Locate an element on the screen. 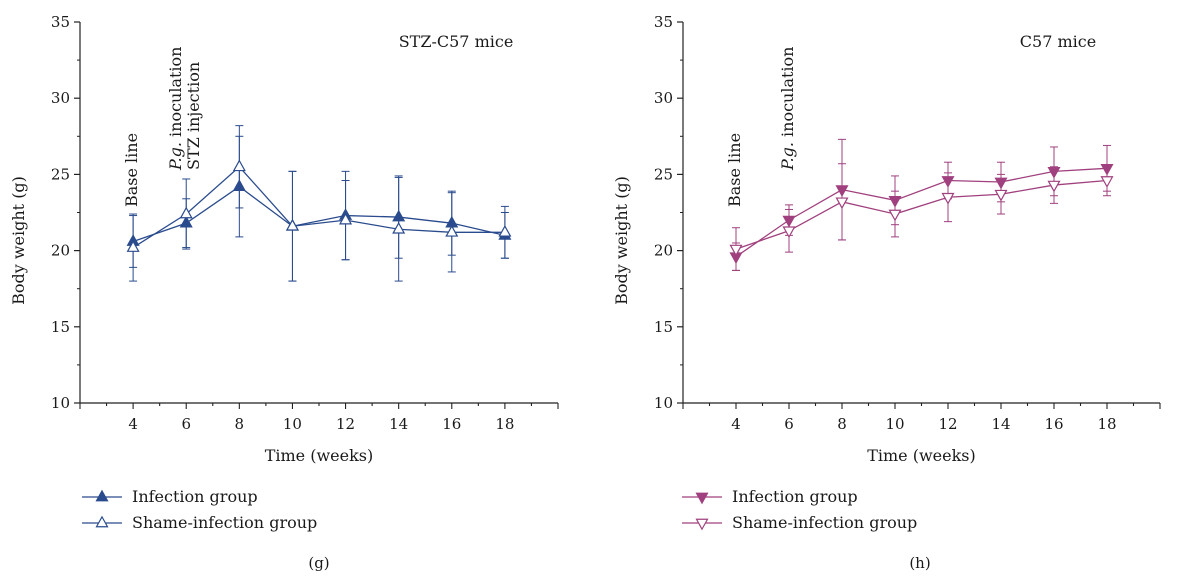 This screenshot has height=577, width=1178. event-label: STZ injection is located at coordinates (193, 116).